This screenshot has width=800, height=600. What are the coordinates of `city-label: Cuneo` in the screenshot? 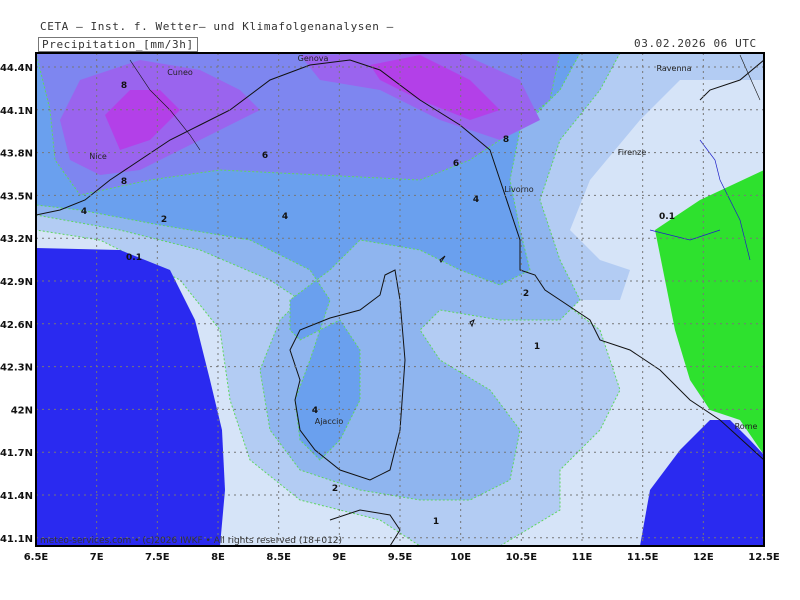 It's located at (180, 72).